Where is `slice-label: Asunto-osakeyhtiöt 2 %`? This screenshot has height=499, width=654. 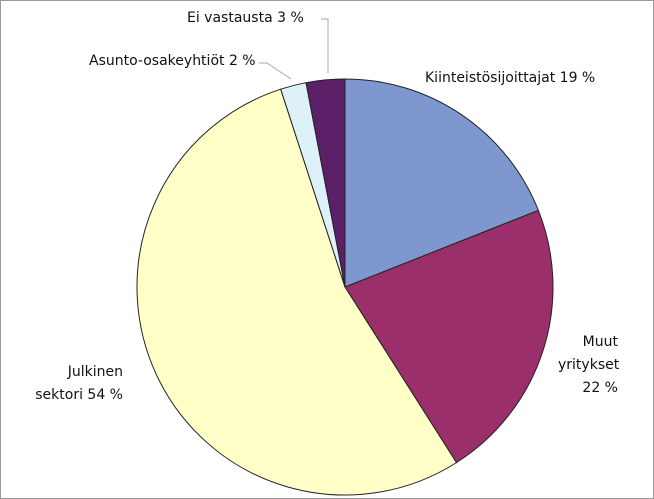
slice-label: Asunto-osakeyhtiöt 2 % is located at coordinates (172, 61).